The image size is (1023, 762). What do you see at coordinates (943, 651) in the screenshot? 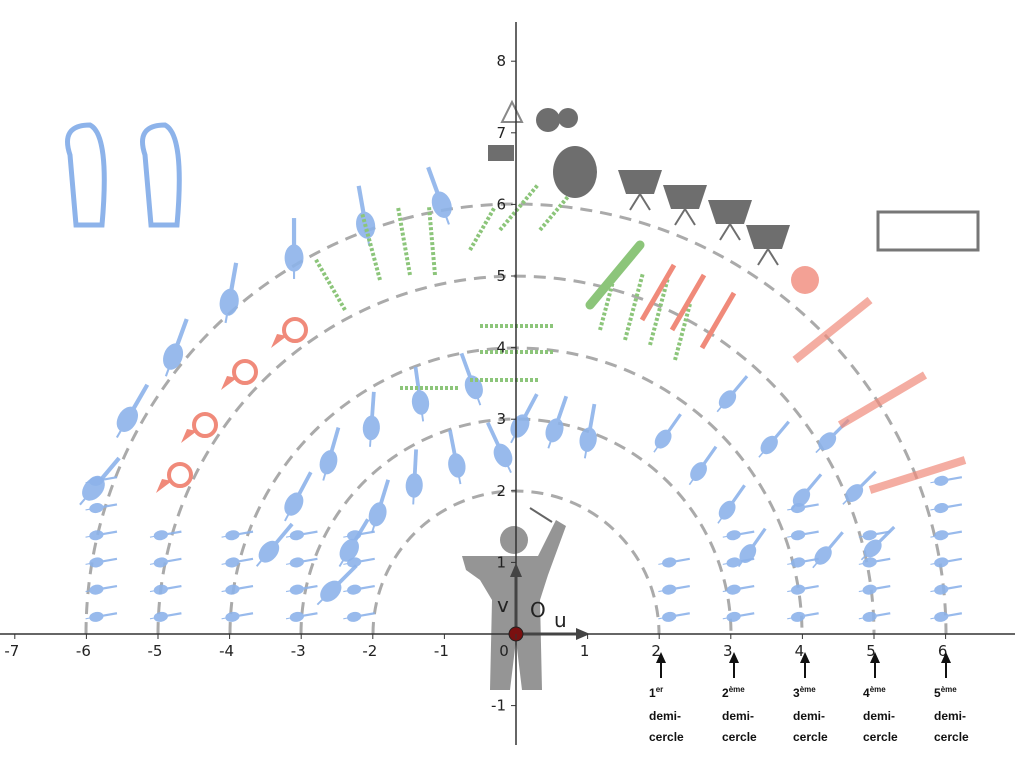
I see `x-tick-label: 6` at bounding box center [943, 651].